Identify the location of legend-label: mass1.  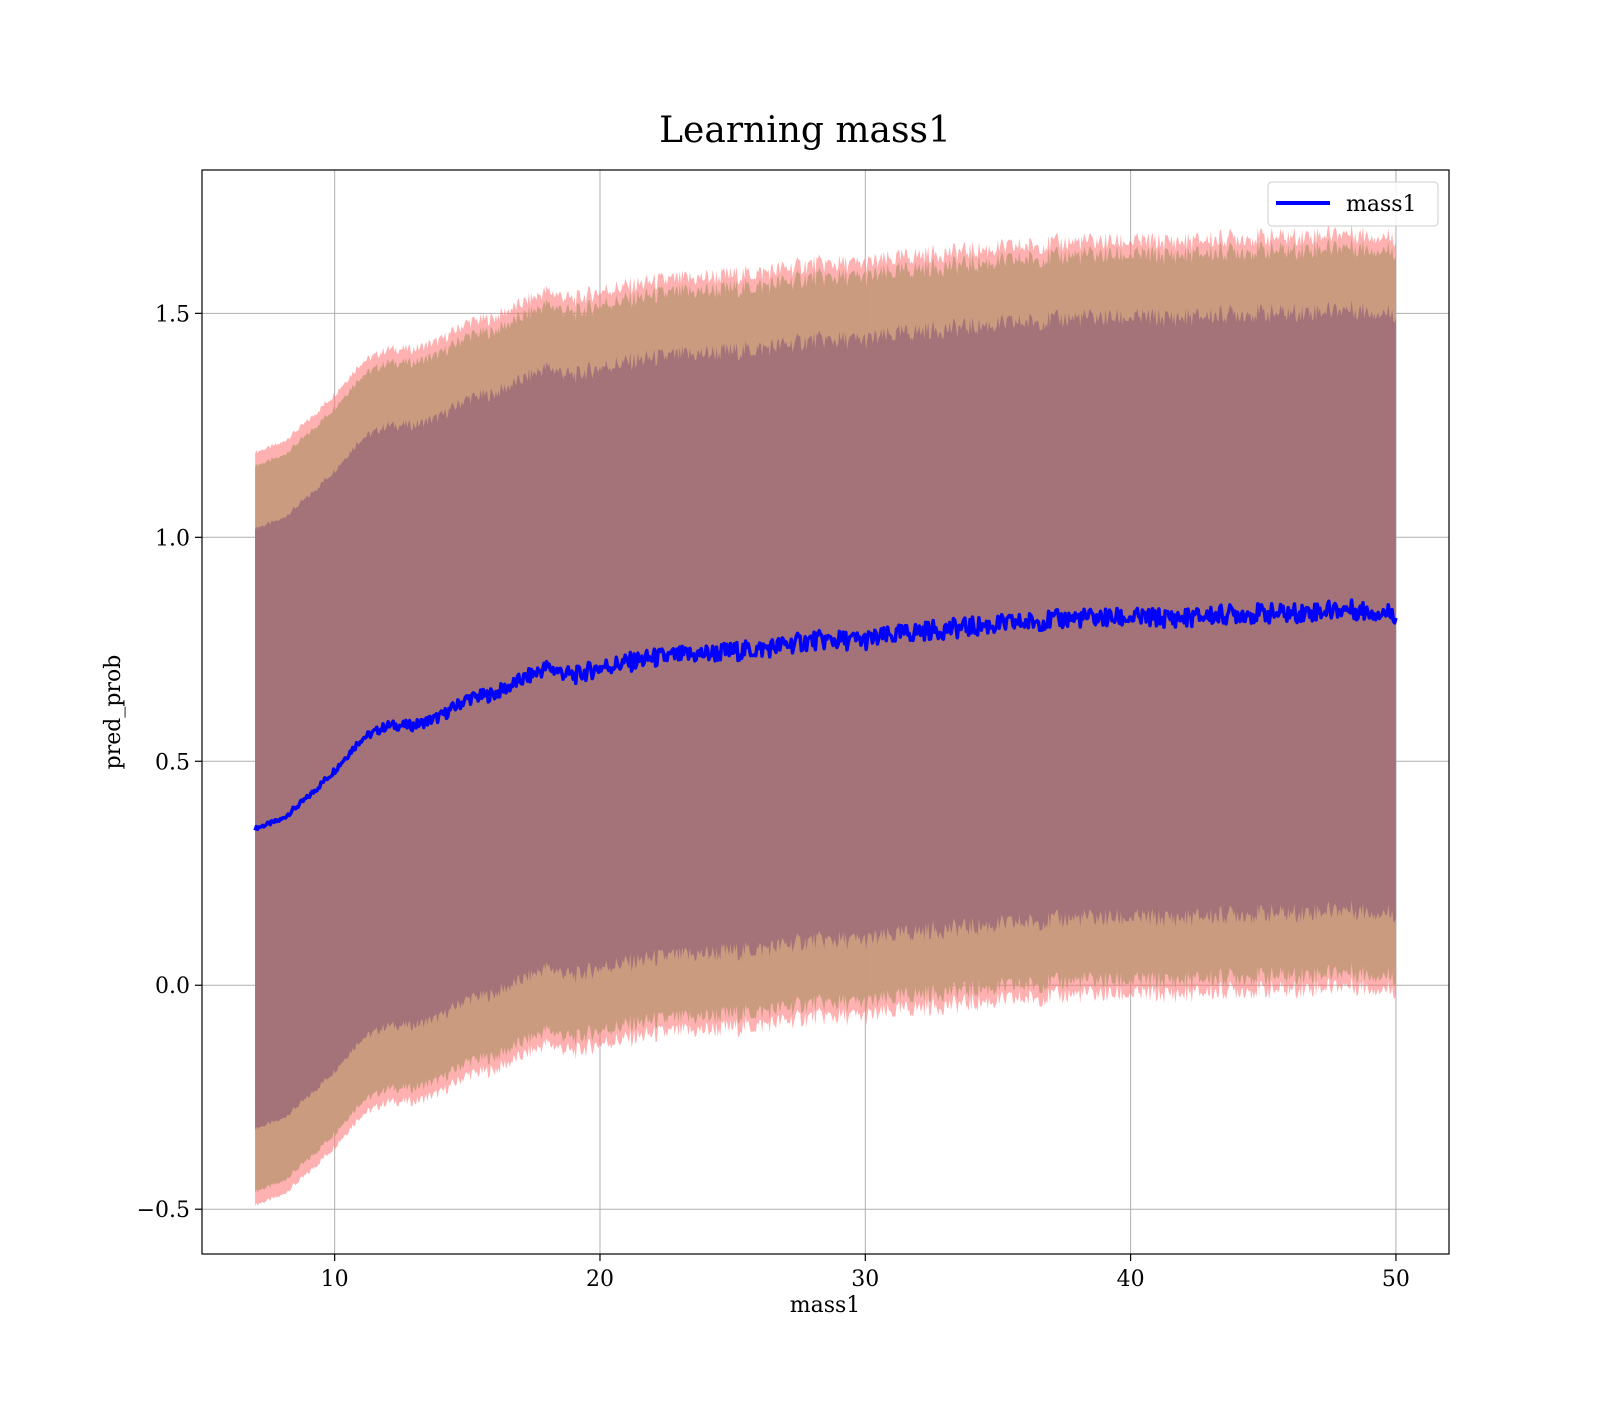
(1381, 204).